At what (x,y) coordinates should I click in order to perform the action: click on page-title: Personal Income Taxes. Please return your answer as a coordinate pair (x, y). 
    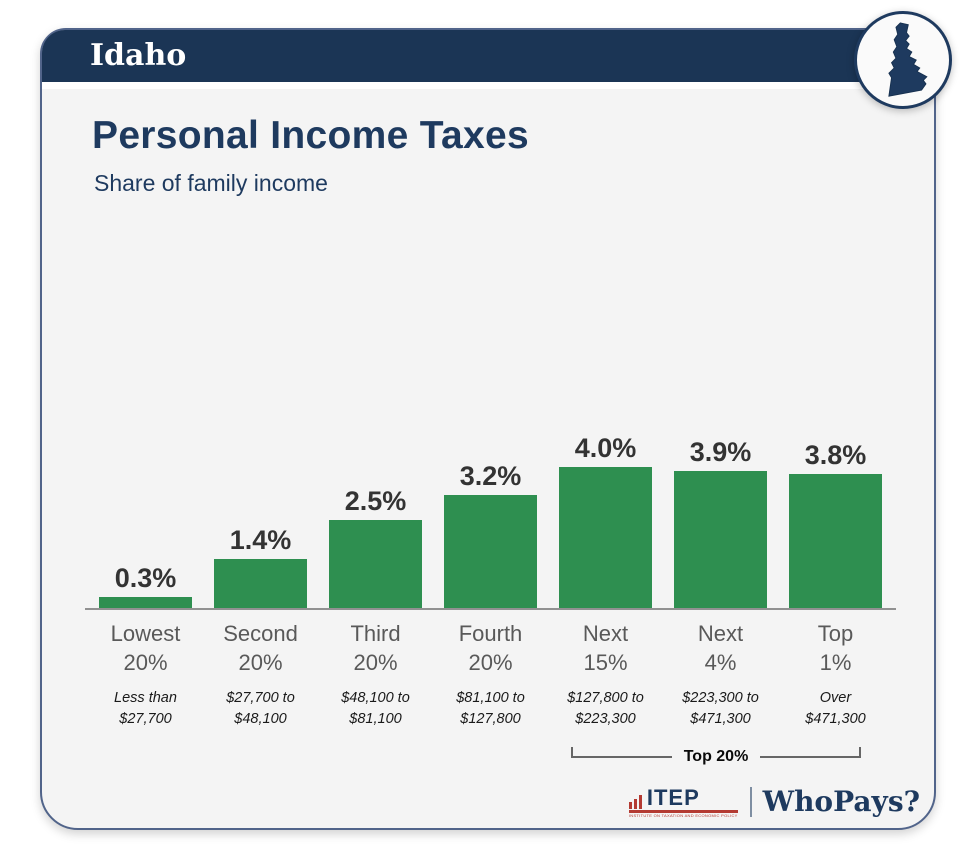
    Looking at the image, I should click on (310, 135).